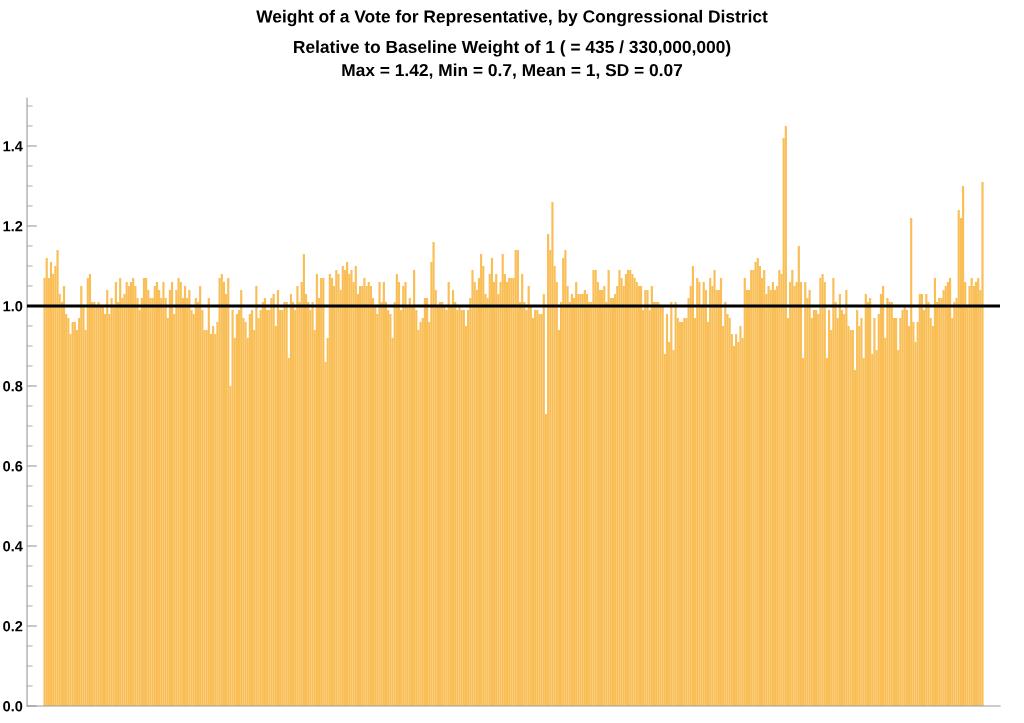  What do you see at coordinates (13, 386) in the screenshot?
I see `y-tick-label: 0.8` at bounding box center [13, 386].